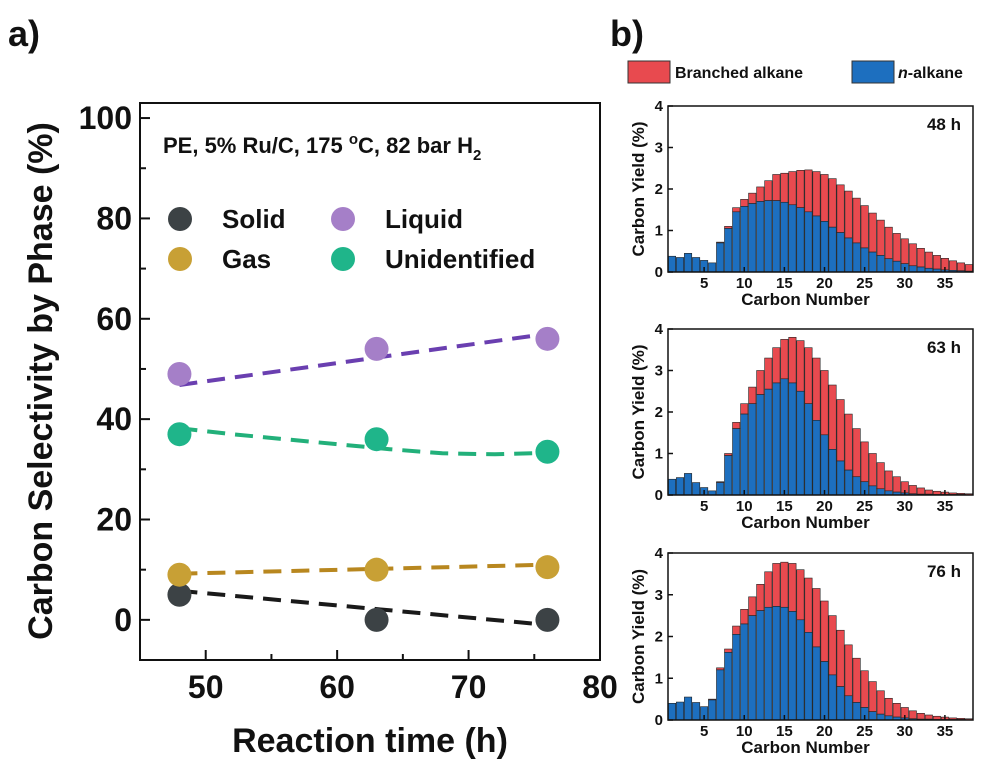  Describe the element at coordinates (337, 687) in the screenshot. I see `panel-a-x-tick-label: 60` at that location.